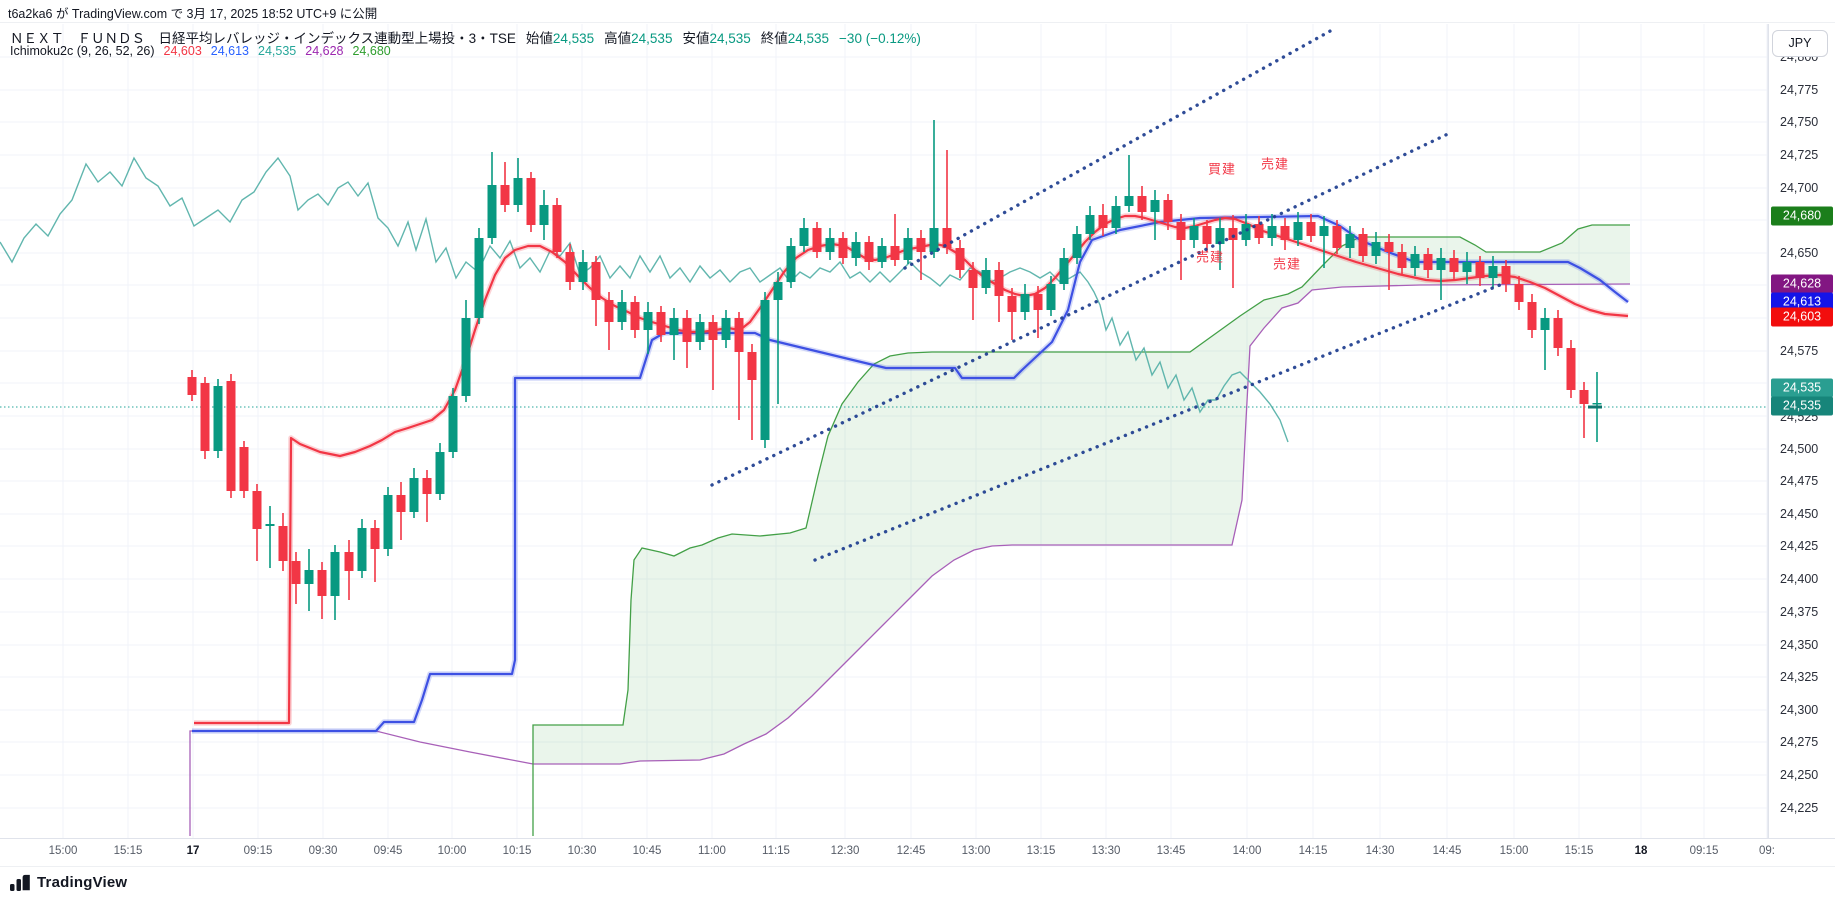 This screenshot has width=1835, height=897. Describe the element at coordinates (1799, 710) in the screenshot. I see `price-axis-label: 24,300` at that location.